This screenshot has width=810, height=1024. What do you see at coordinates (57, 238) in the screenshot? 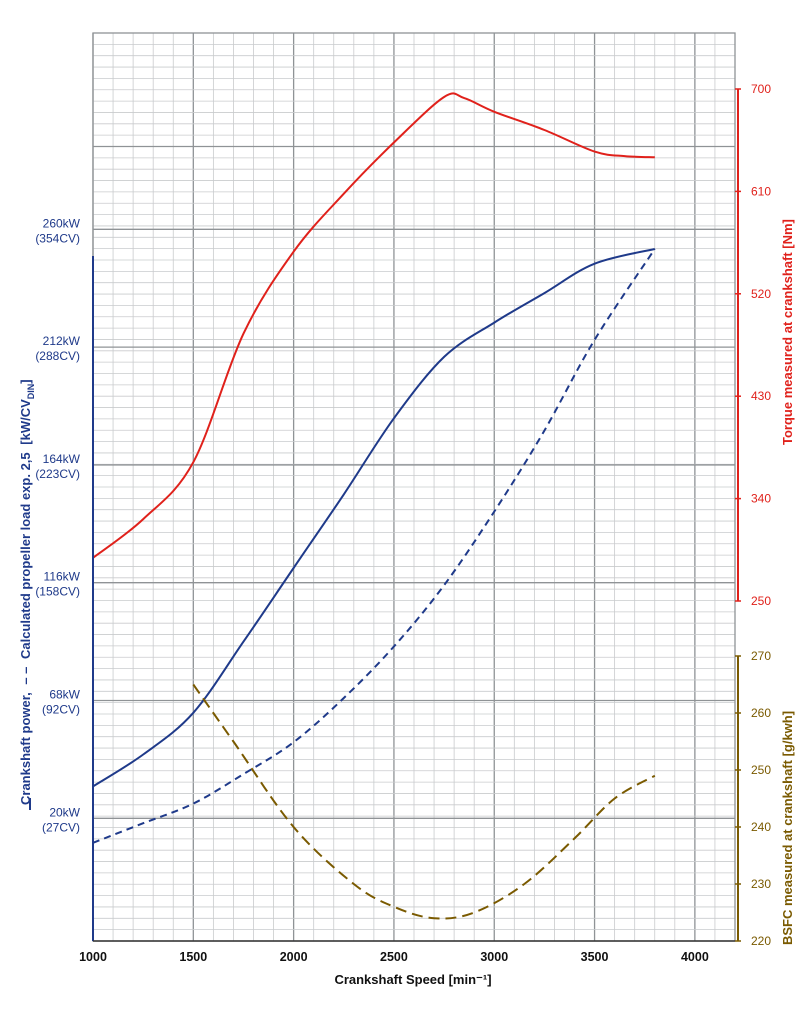
I see `power-tick-cv: (354CV)` at bounding box center [57, 238].